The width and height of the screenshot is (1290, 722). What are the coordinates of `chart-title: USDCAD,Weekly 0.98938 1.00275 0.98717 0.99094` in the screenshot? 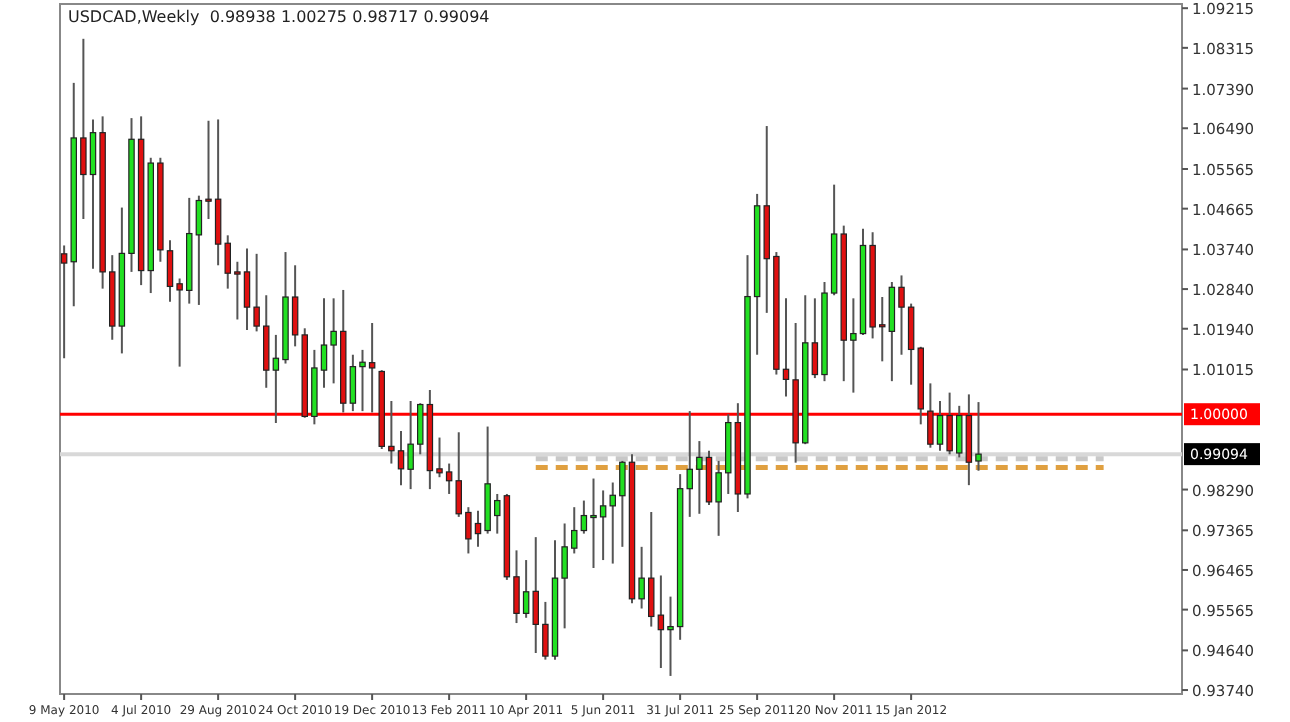 It's located at (279, 17).